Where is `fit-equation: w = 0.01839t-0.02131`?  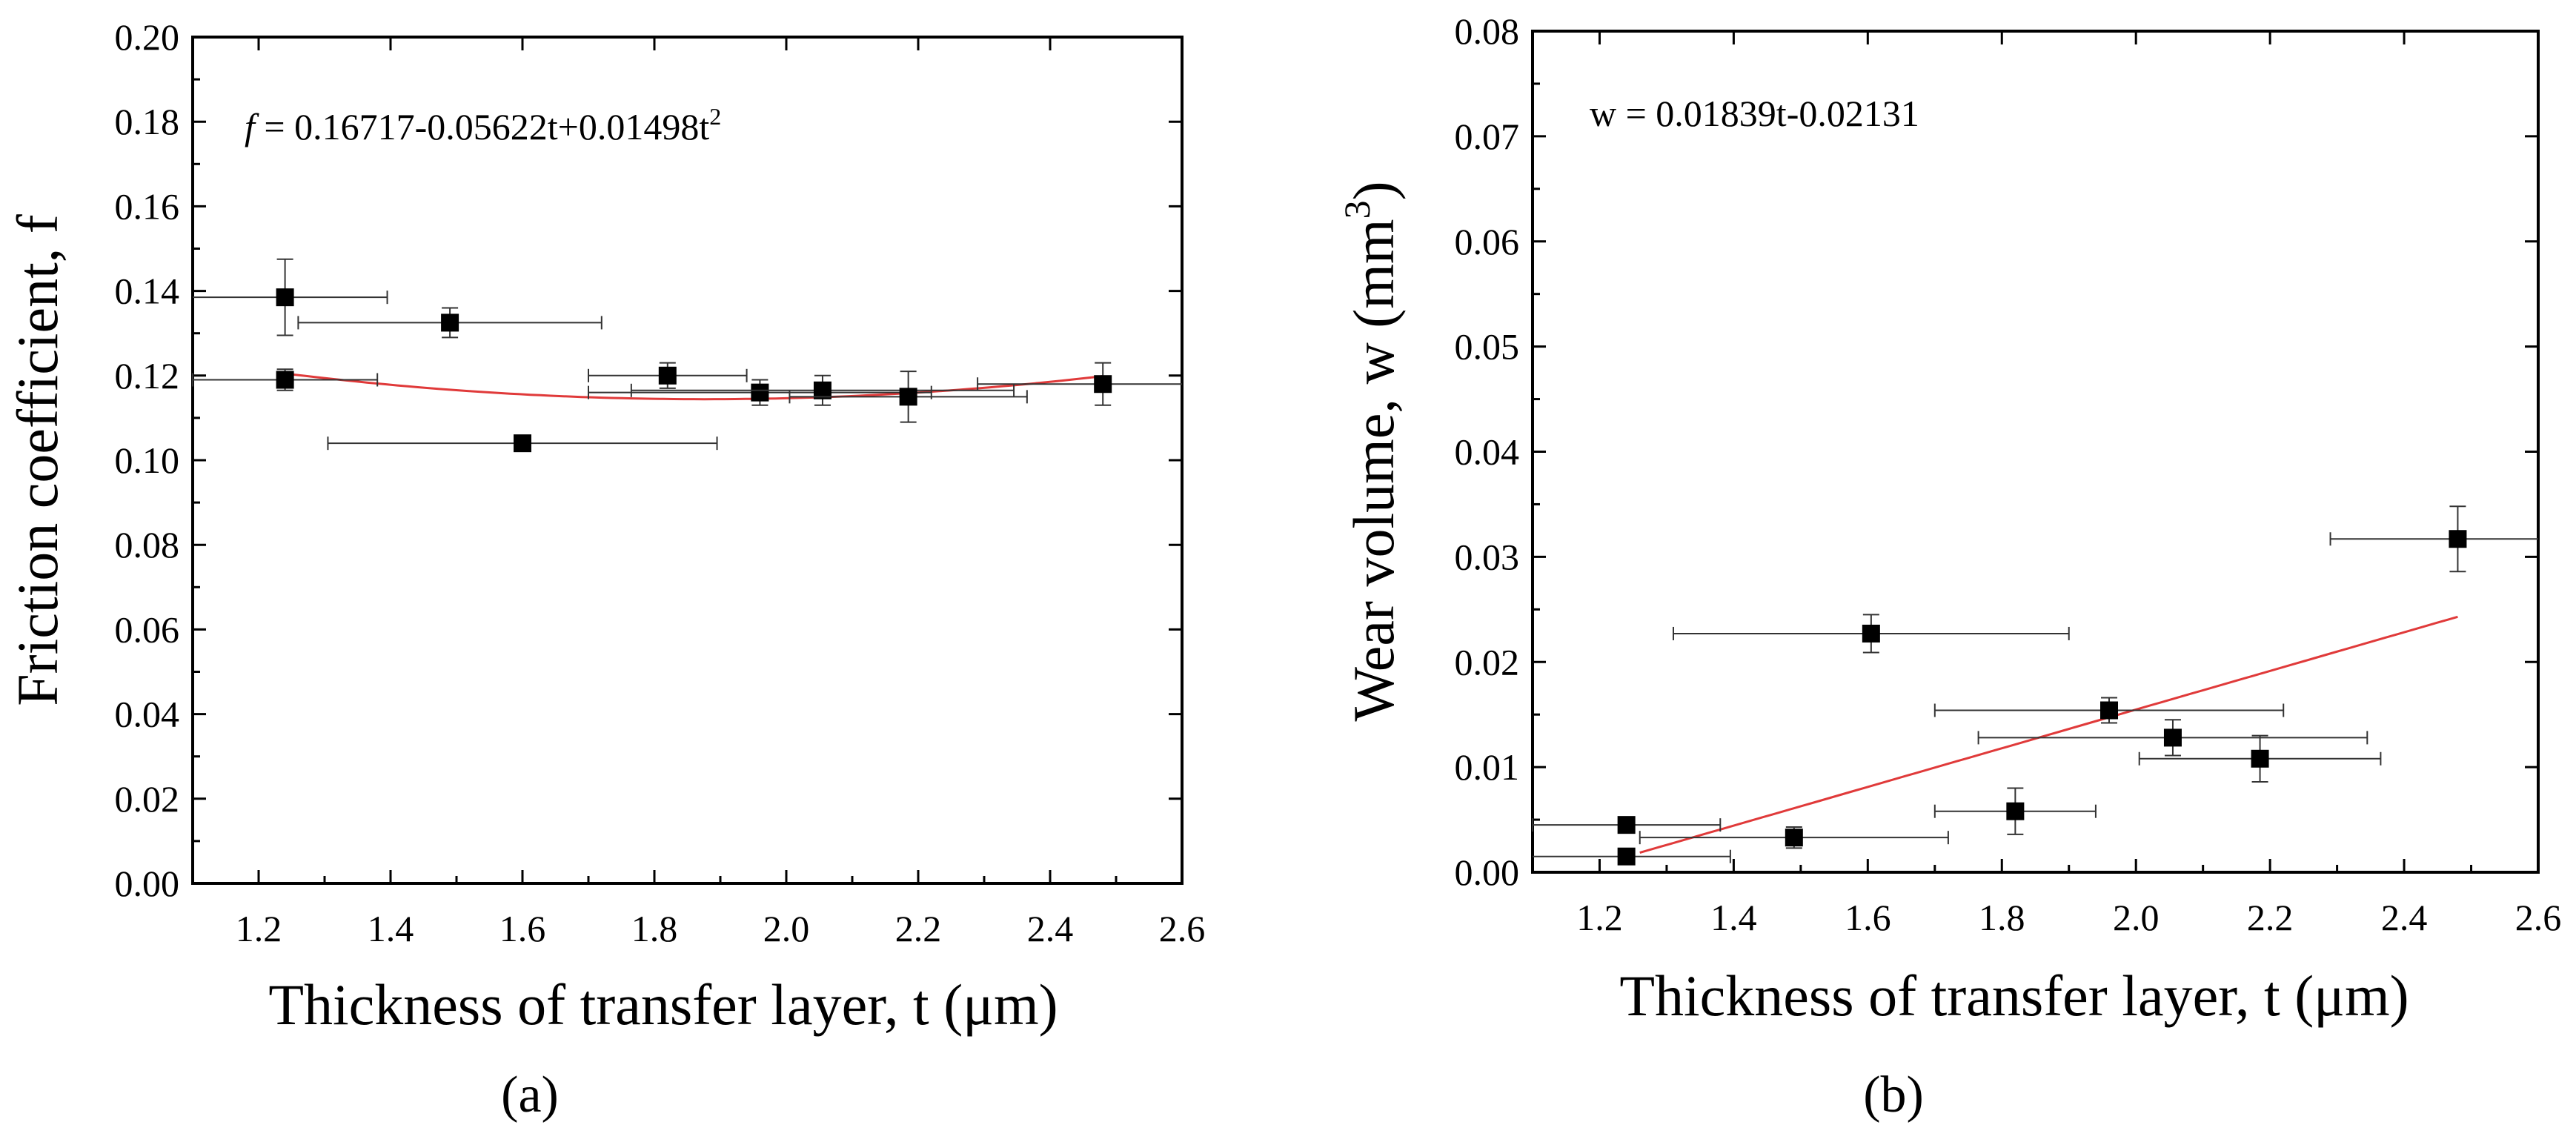
fit-equation: w = 0.01839t-0.02131 is located at coordinates (1754, 113).